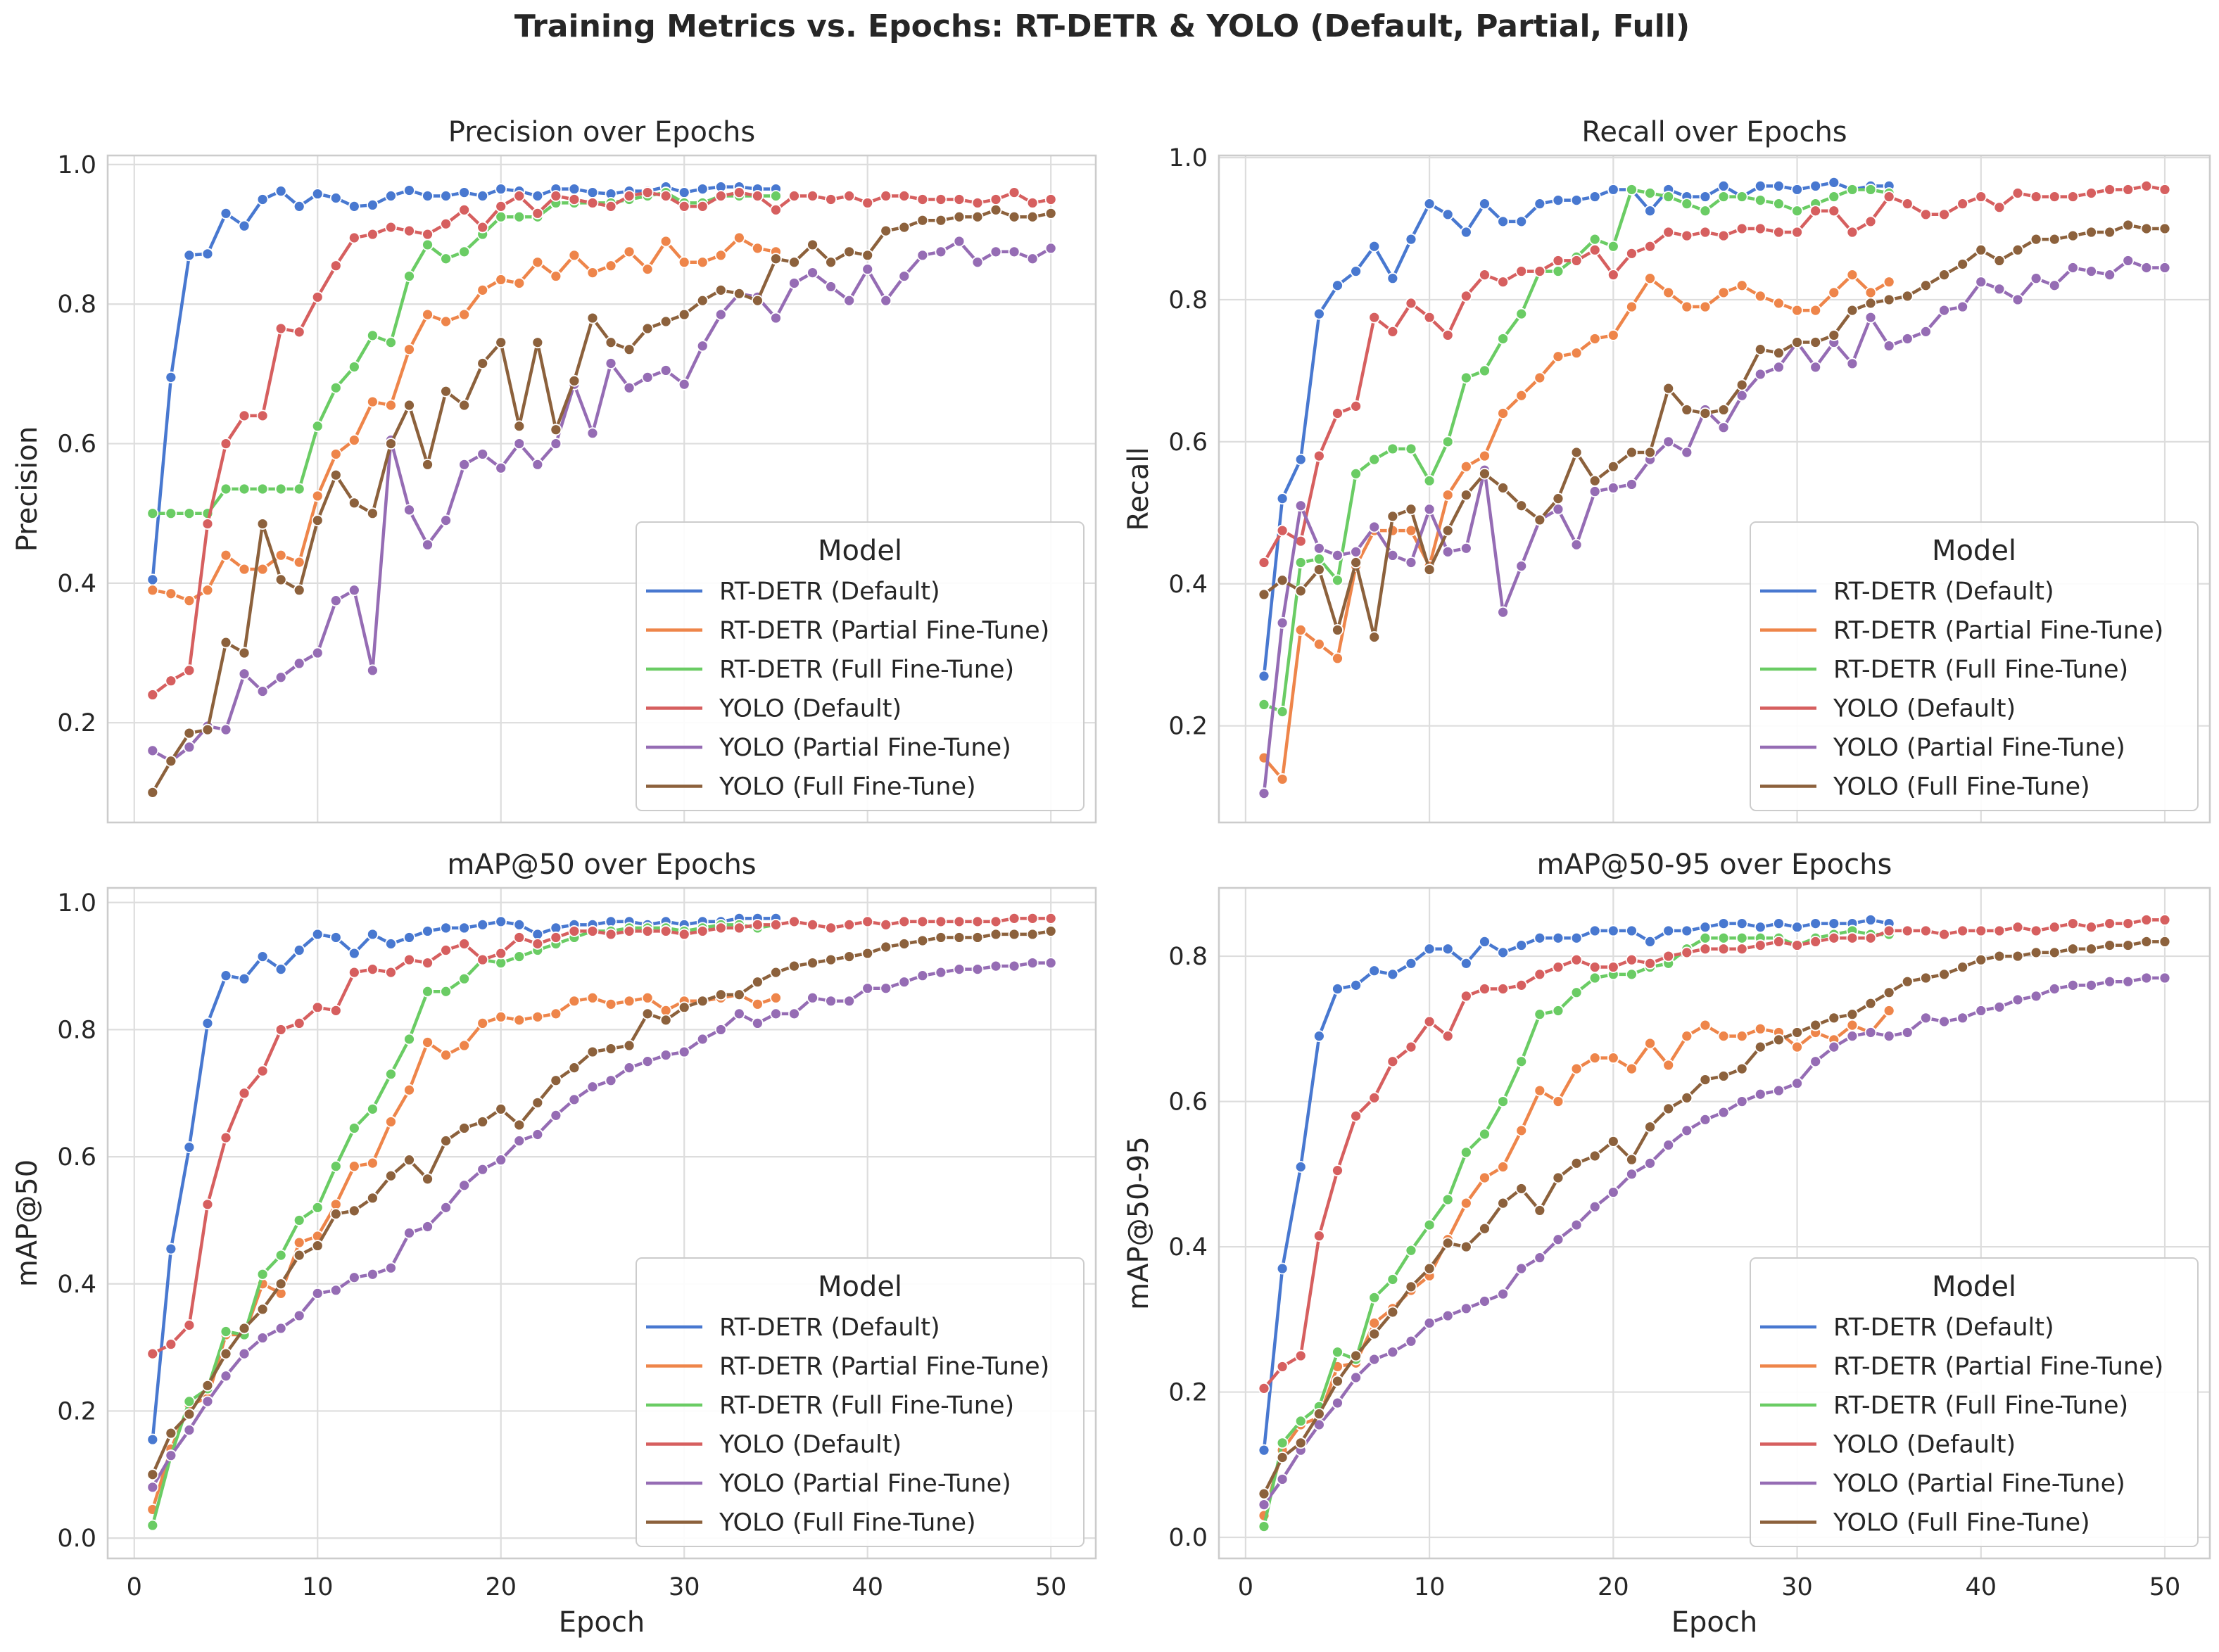 The width and height of the screenshot is (2219, 1652). What do you see at coordinates (1576, 527) in the screenshot?
I see `series-rt-detr-partial-fine-tune` at bounding box center [1576, 527].